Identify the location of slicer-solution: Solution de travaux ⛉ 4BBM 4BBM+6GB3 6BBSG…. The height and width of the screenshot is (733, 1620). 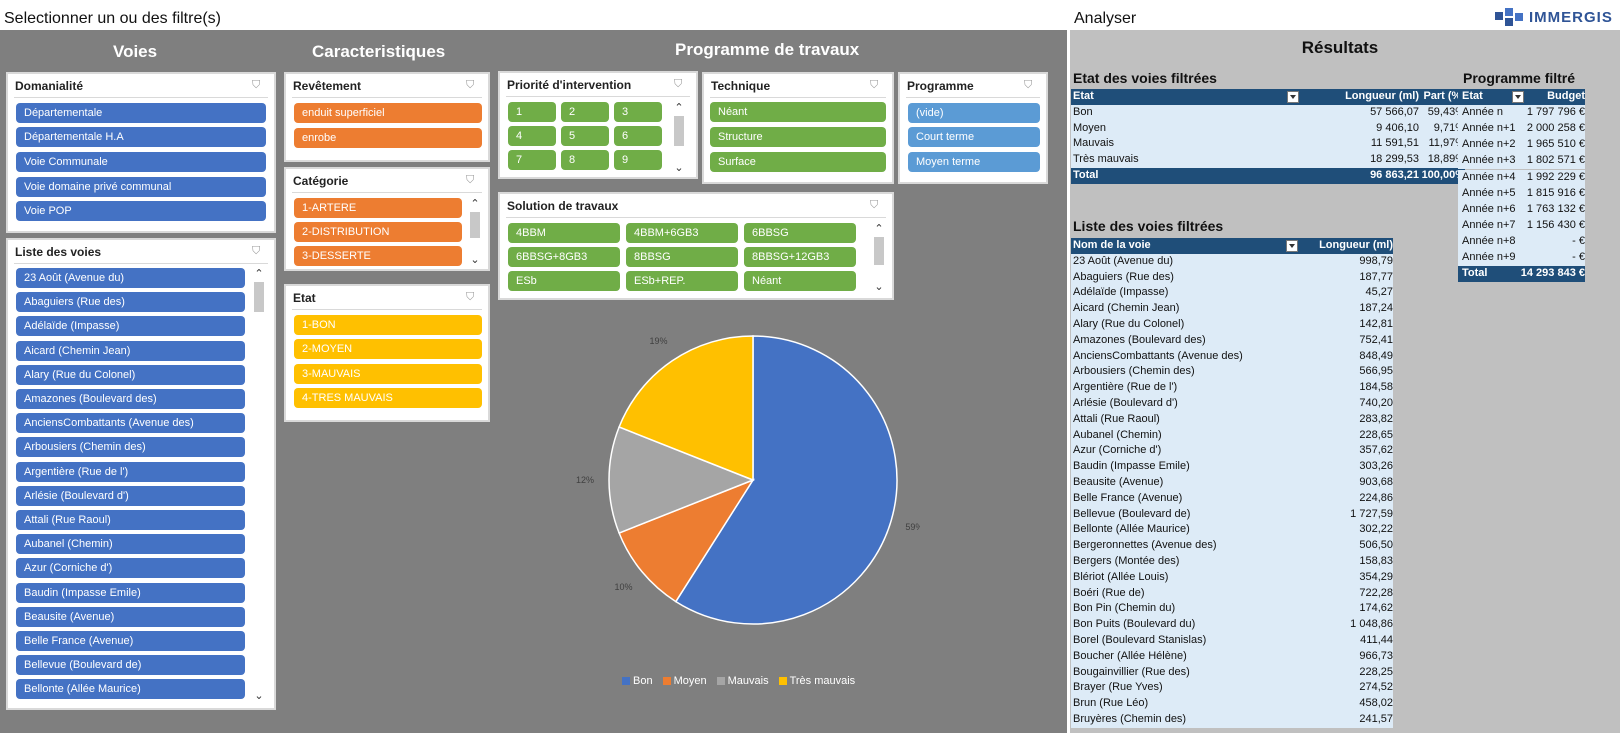
(696, 246).